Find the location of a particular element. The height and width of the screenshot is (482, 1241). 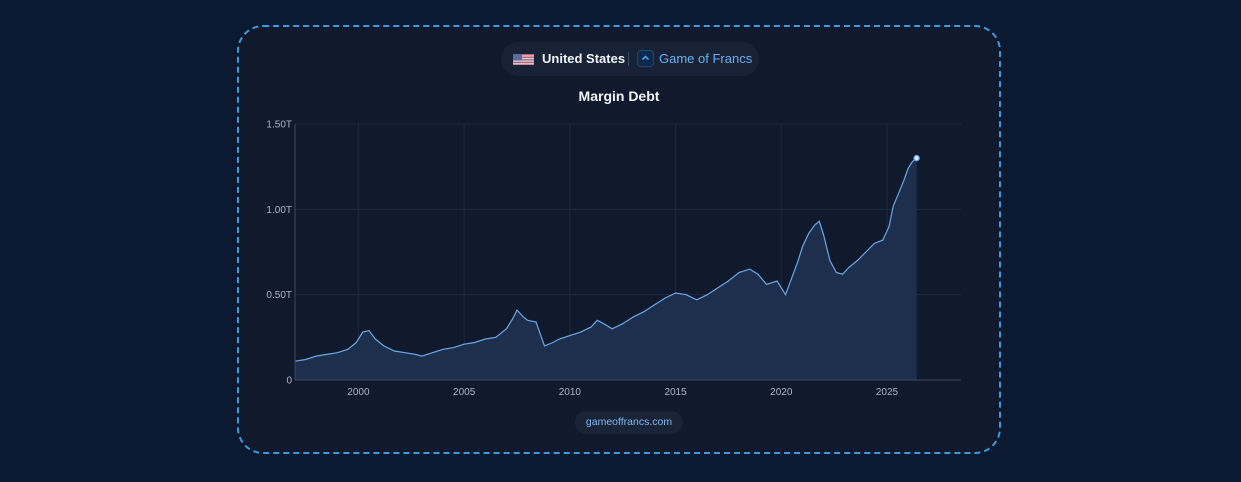

chart-title: Margin Debt is located at coordinates (619, 96).